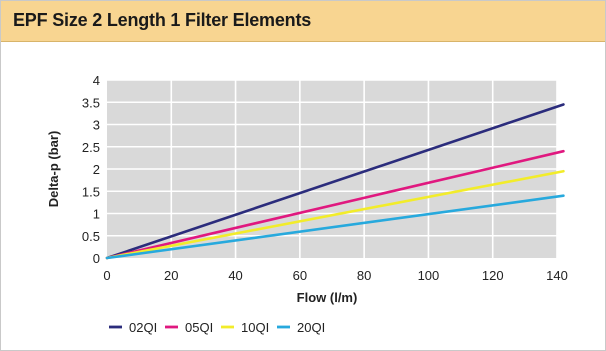  Describe the element at coordinates (96, 214) in the screenshot. I see `y-tick-label: 1` at that location.